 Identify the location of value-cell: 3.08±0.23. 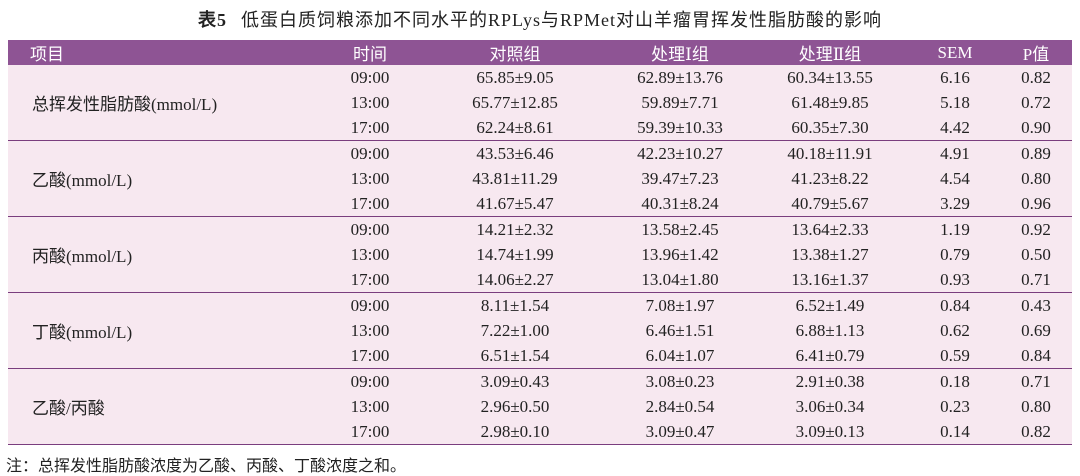
(680, 381).